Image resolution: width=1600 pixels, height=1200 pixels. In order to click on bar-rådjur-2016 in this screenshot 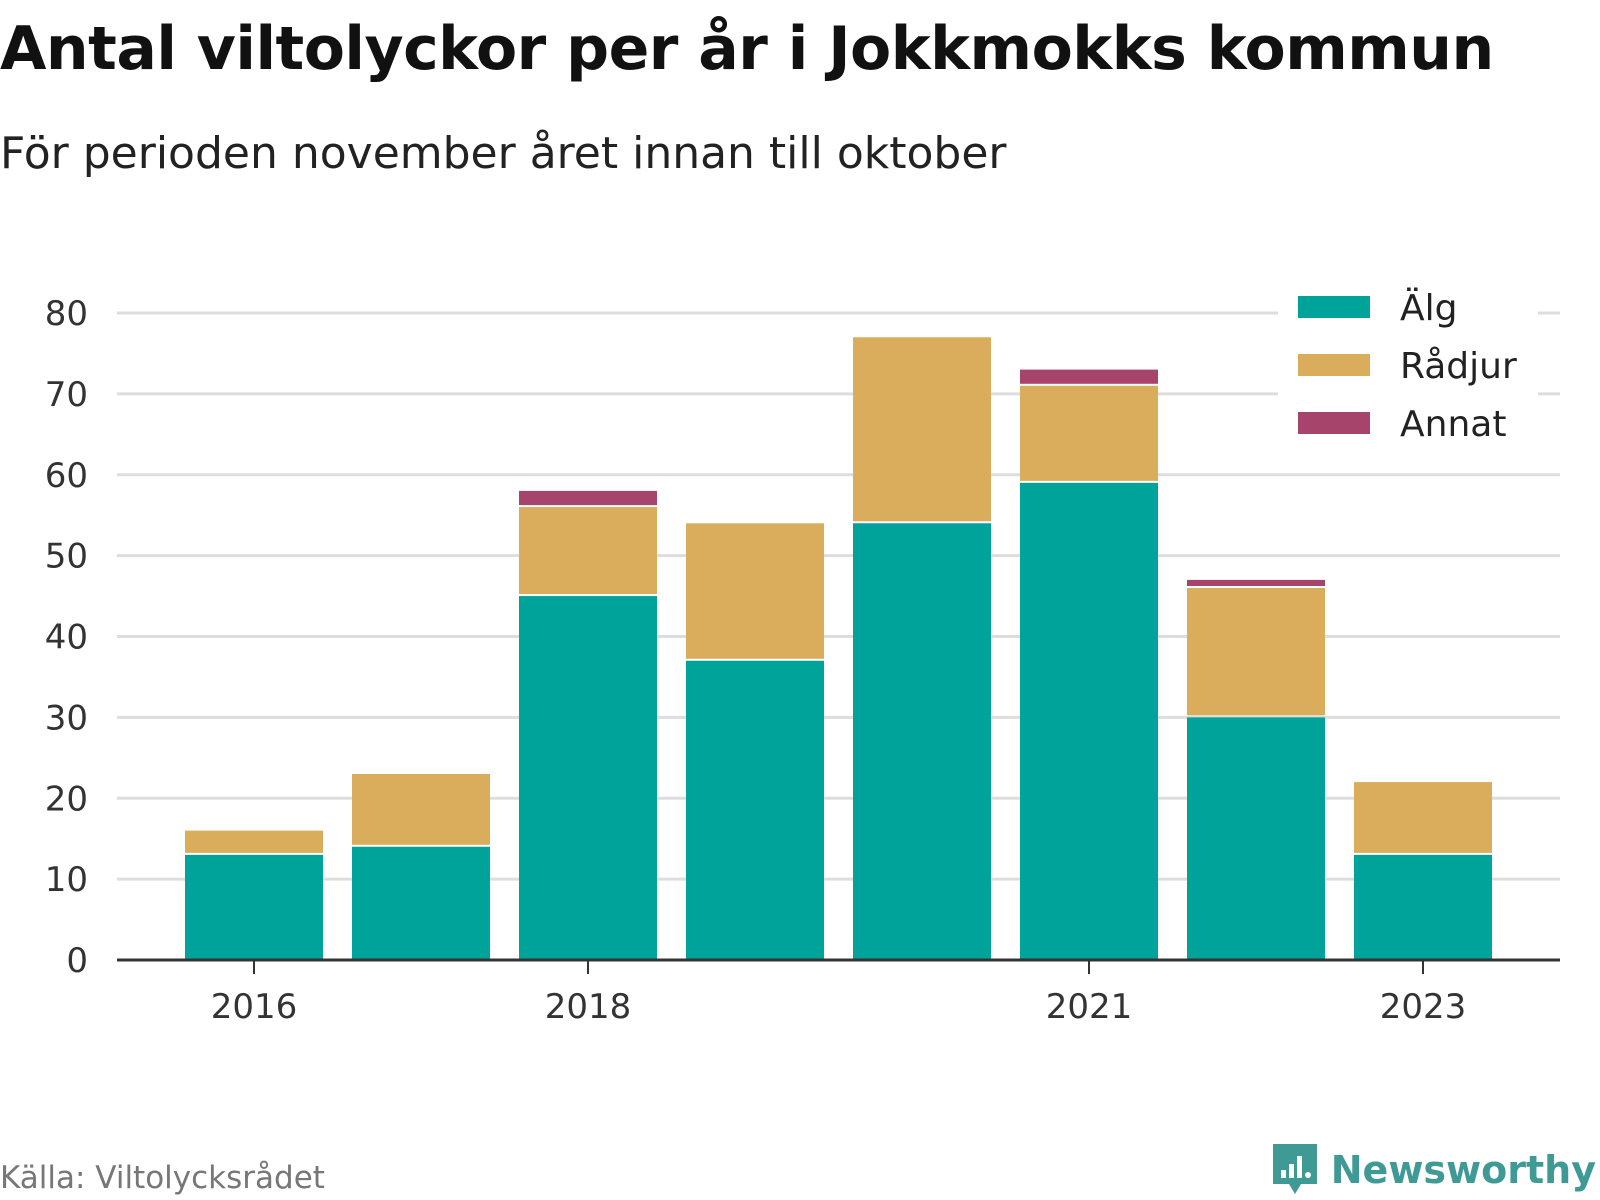, I will do `click(254, 841)`.